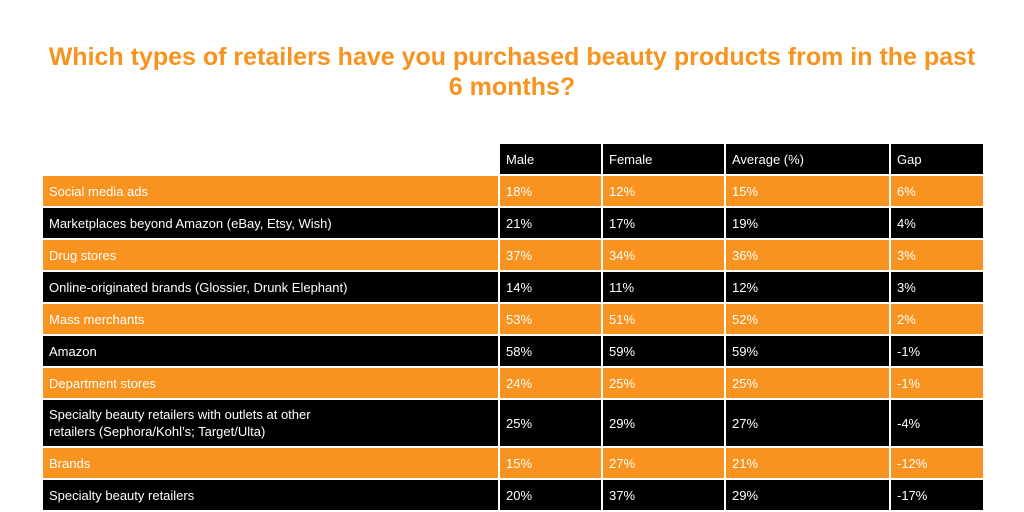 The width and height of the screenshot is (1024, 512). Describe the element at coordinates (937, 319) in the screenshot. I see `value-cell: 2%` at that location.